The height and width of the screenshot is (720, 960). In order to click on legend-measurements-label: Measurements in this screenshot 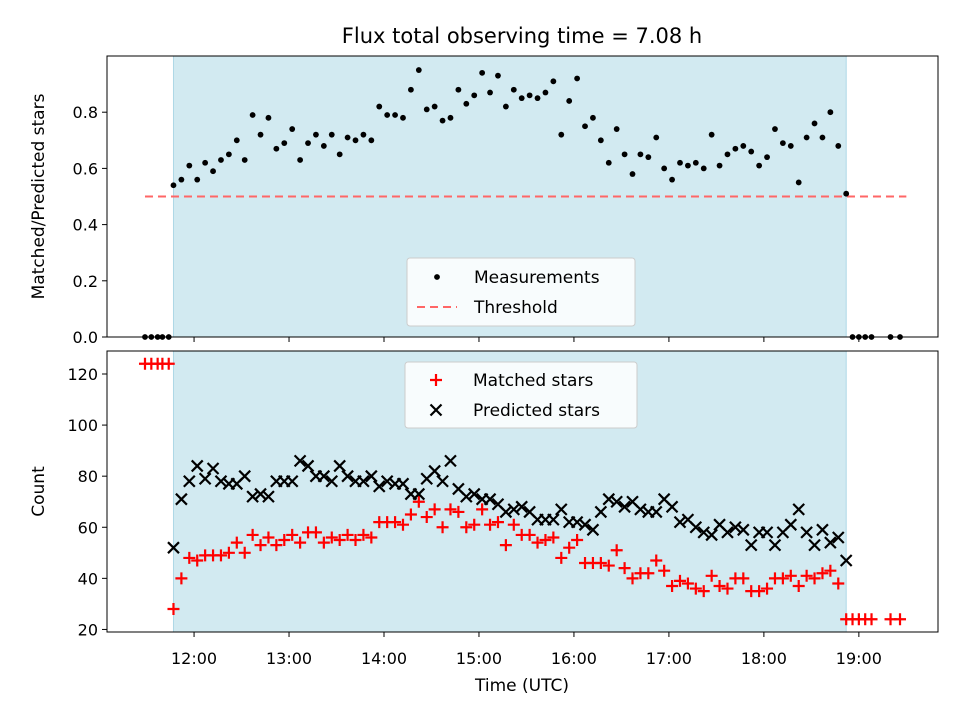, I will do `click(537, 278)`.